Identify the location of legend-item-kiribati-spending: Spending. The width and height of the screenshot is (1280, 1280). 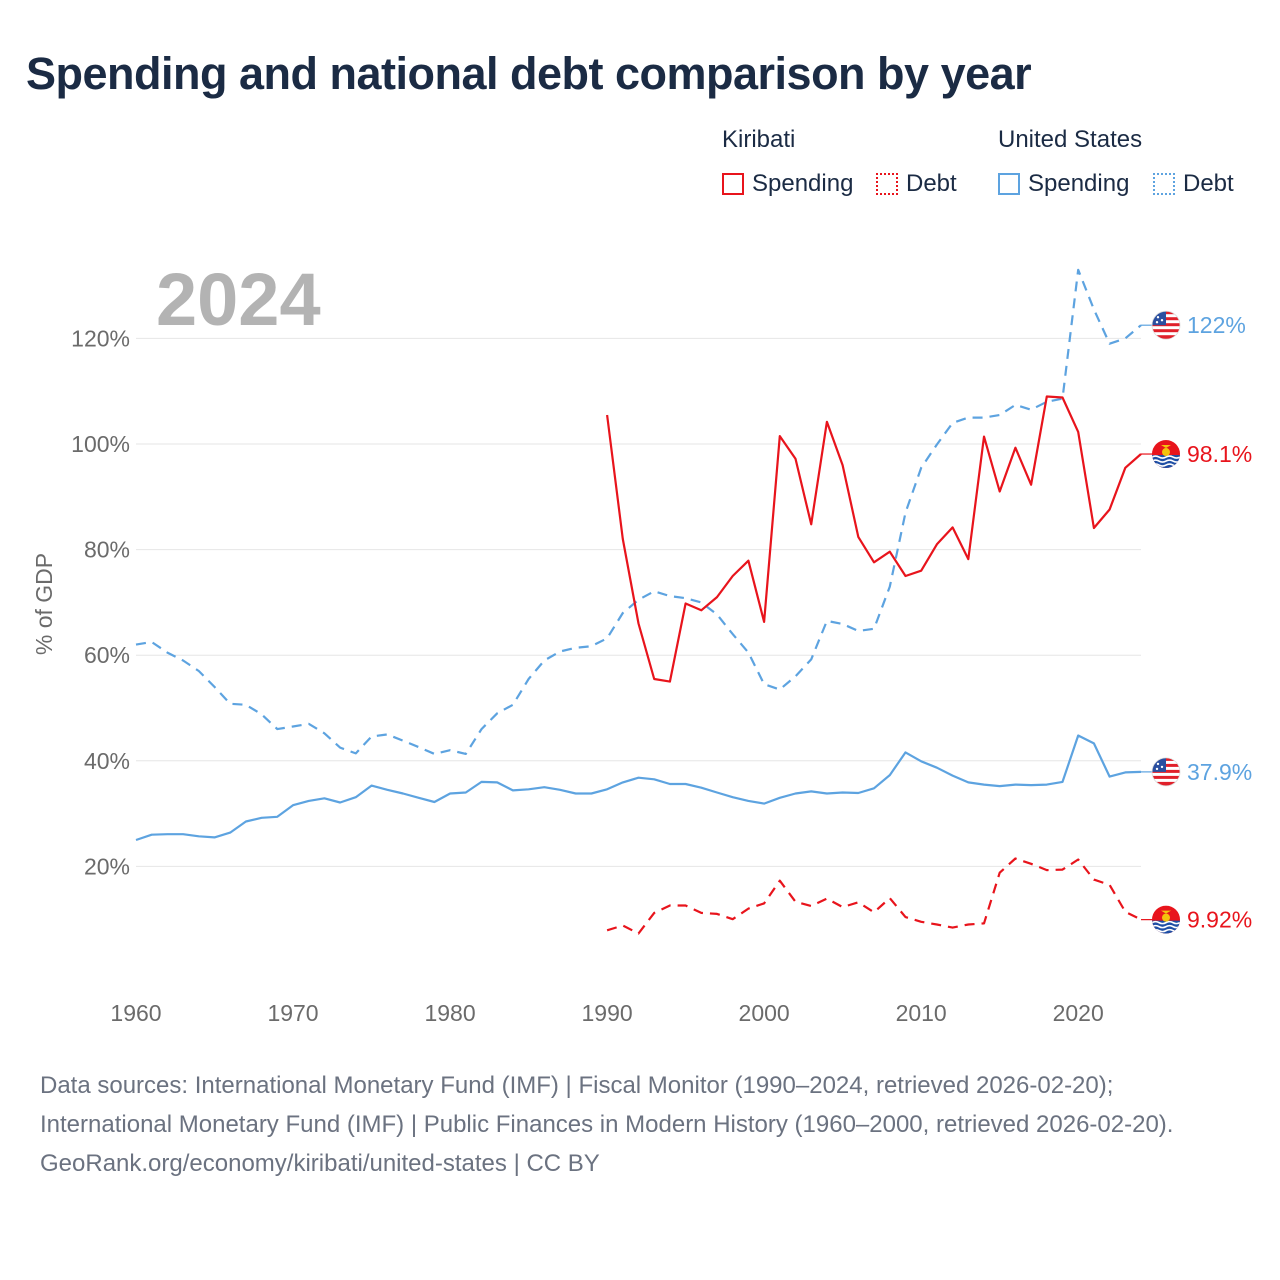
(787, 184).